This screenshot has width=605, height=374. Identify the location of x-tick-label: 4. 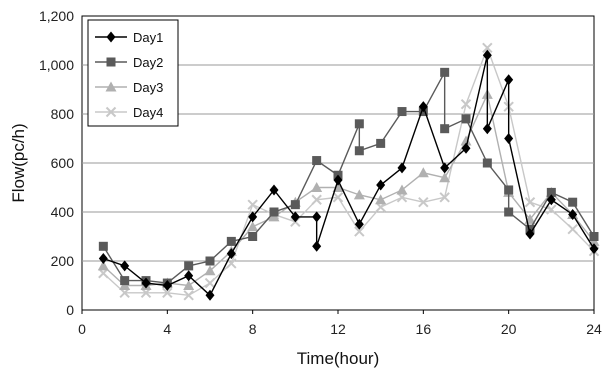
(167, 329).